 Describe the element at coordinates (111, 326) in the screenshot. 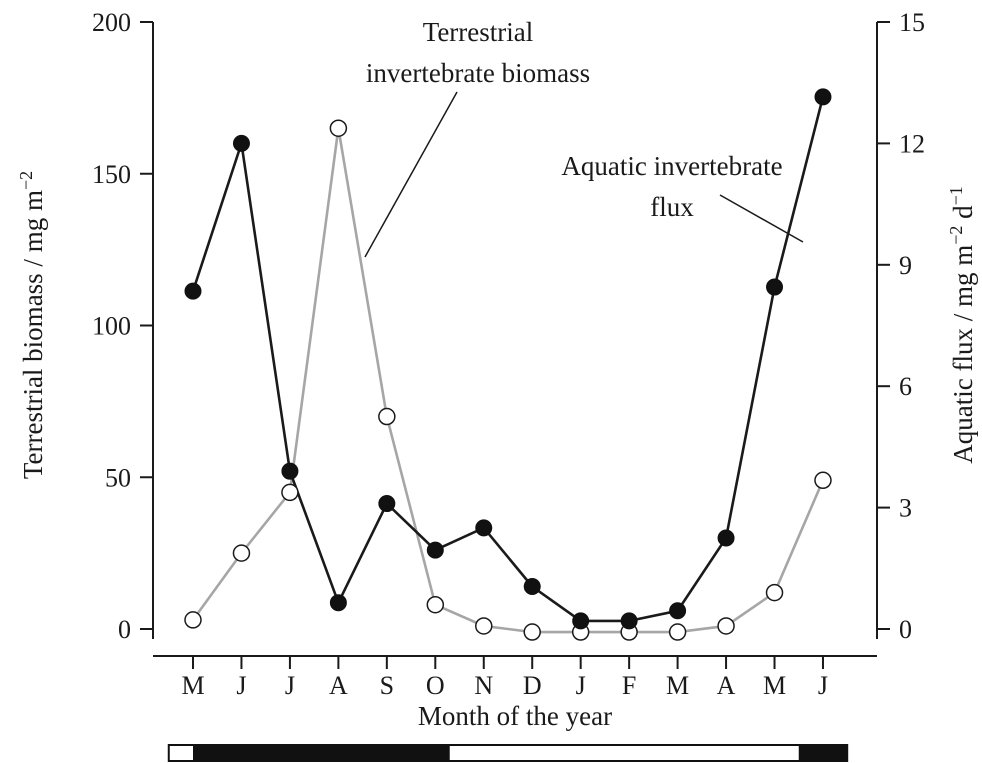

I see `y-left-tick-label: 100` at that location.